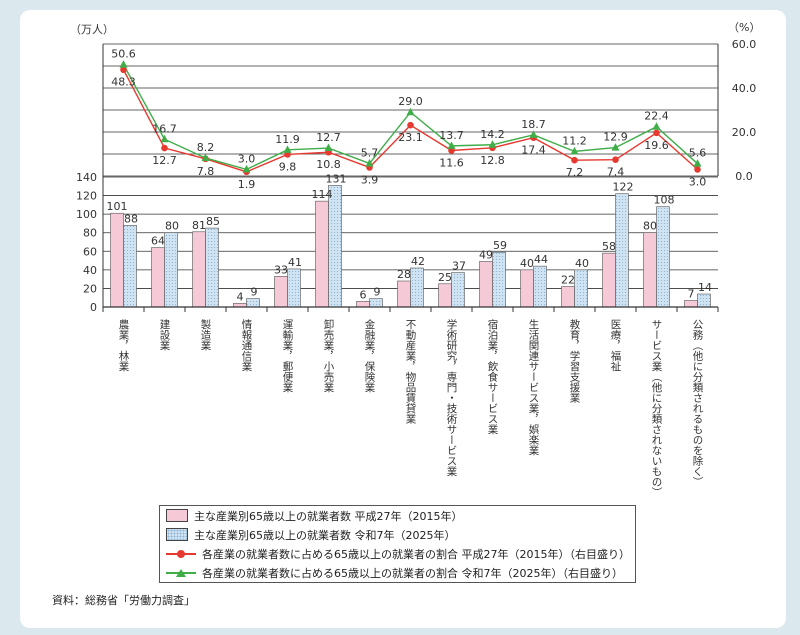 The image size is (800, 635). Describe the element at coordinates (206, 334) in the screenshot. I see `category-label: 製造業` at that location.